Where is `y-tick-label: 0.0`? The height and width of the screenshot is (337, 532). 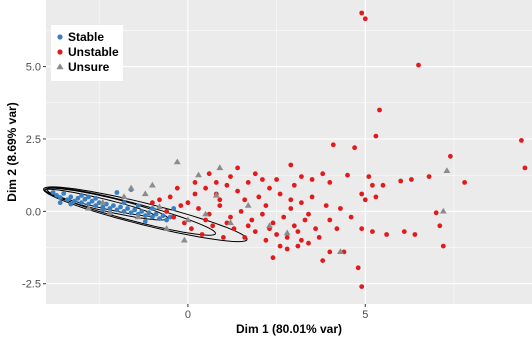 y-tick-label: 0.0 is located at coordinates (33, 212).